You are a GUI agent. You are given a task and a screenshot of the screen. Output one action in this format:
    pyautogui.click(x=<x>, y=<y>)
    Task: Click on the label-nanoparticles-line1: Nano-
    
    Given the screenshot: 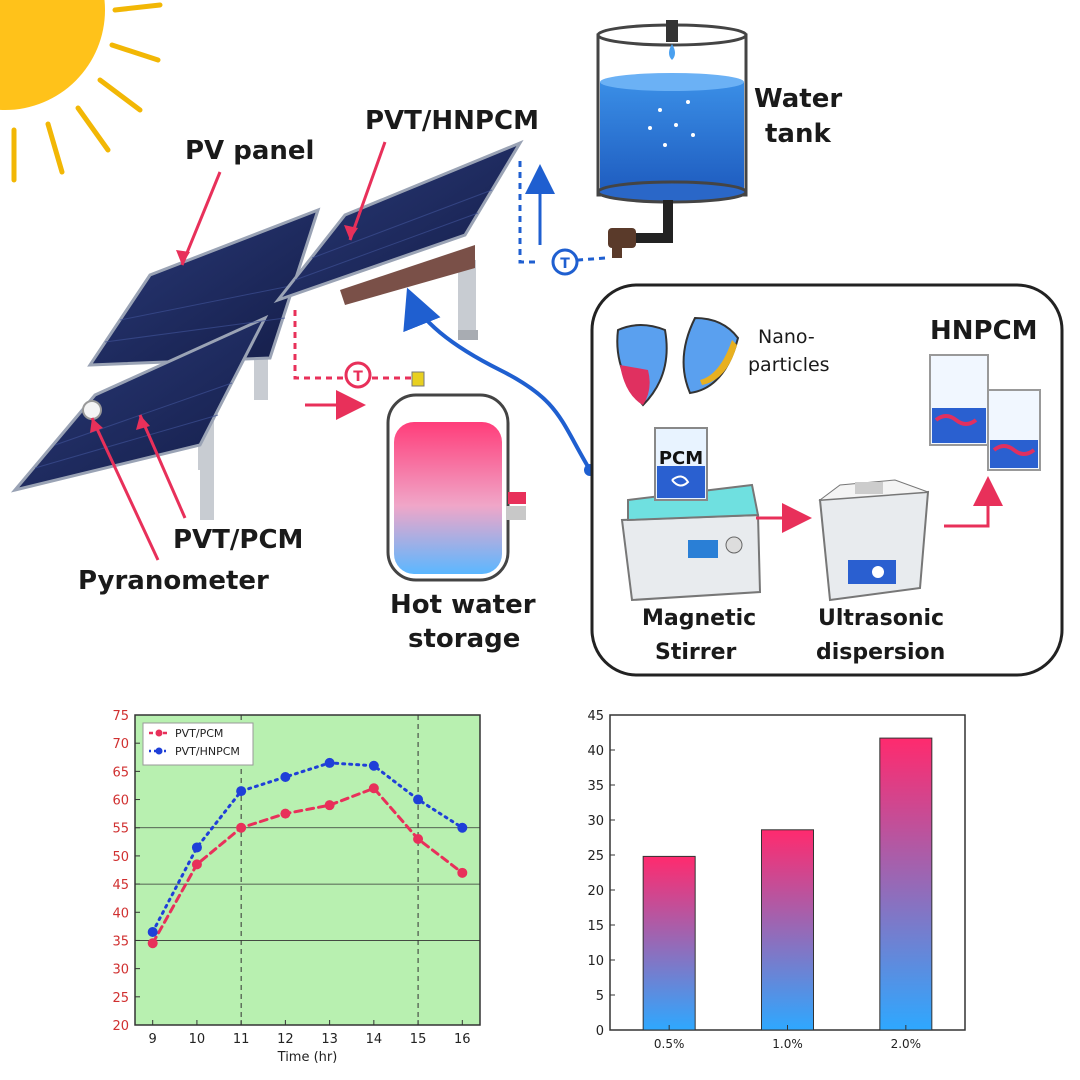 What is the action you would take?
    pyautogui.click(x=786, y=337)
    